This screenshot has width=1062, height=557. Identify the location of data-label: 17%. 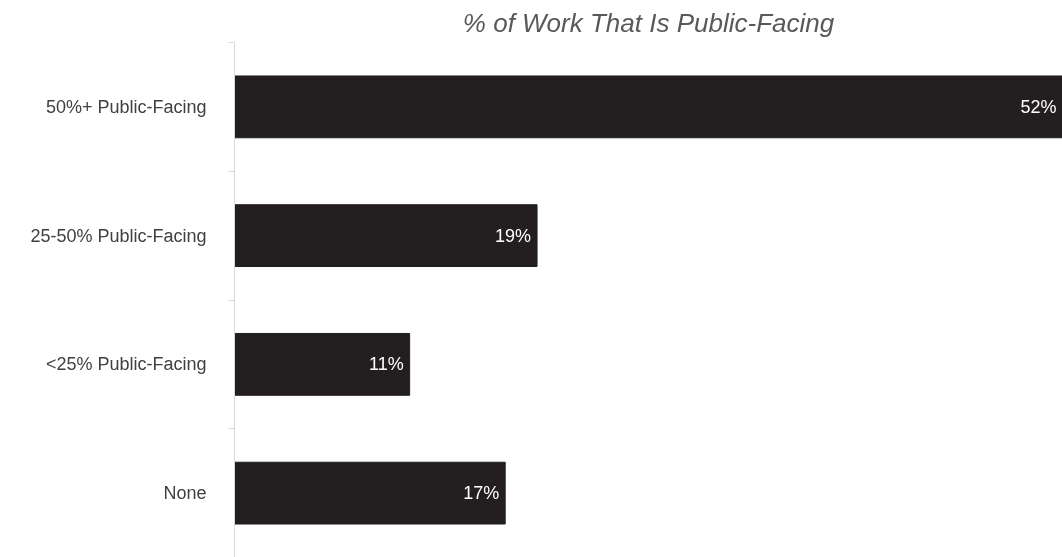
(481, 493).